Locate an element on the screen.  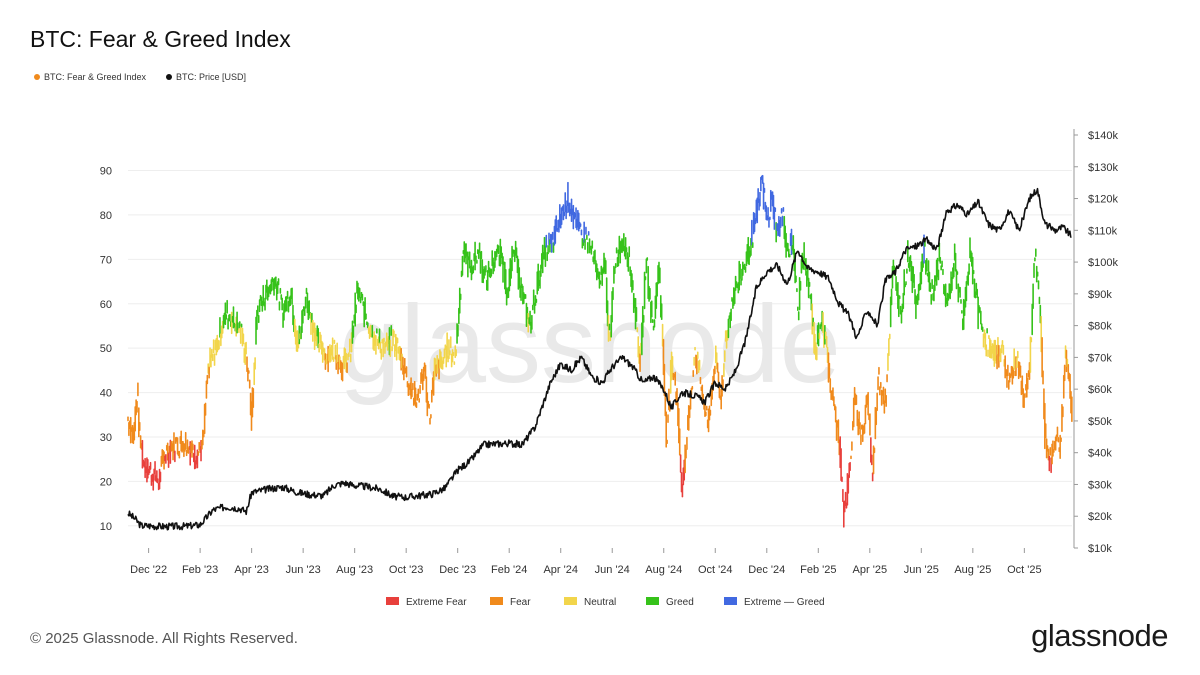
x-tick-label: Apr '23 is located at coordinates (251, 570).